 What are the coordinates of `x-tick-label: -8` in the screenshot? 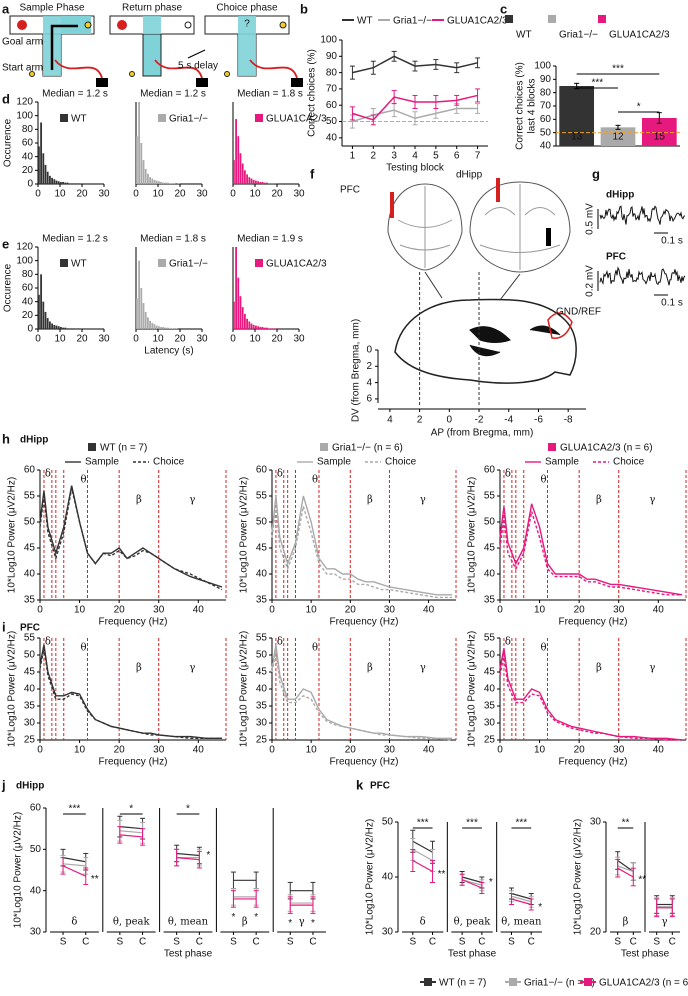 It's located at (568, 420).